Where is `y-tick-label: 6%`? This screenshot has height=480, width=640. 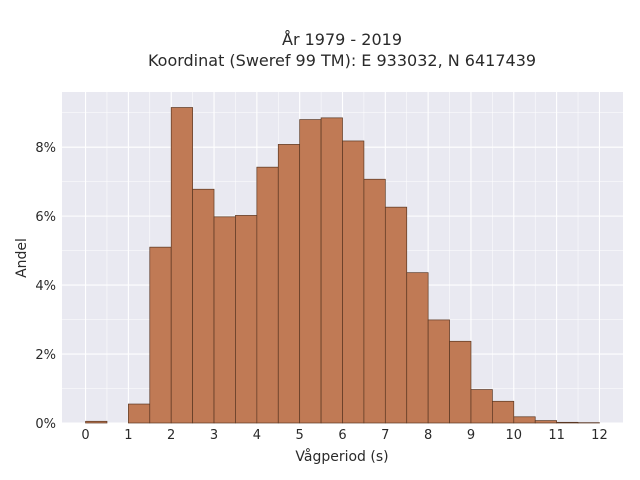 y-tick-label: 6% is located at coordinates (45, 217).